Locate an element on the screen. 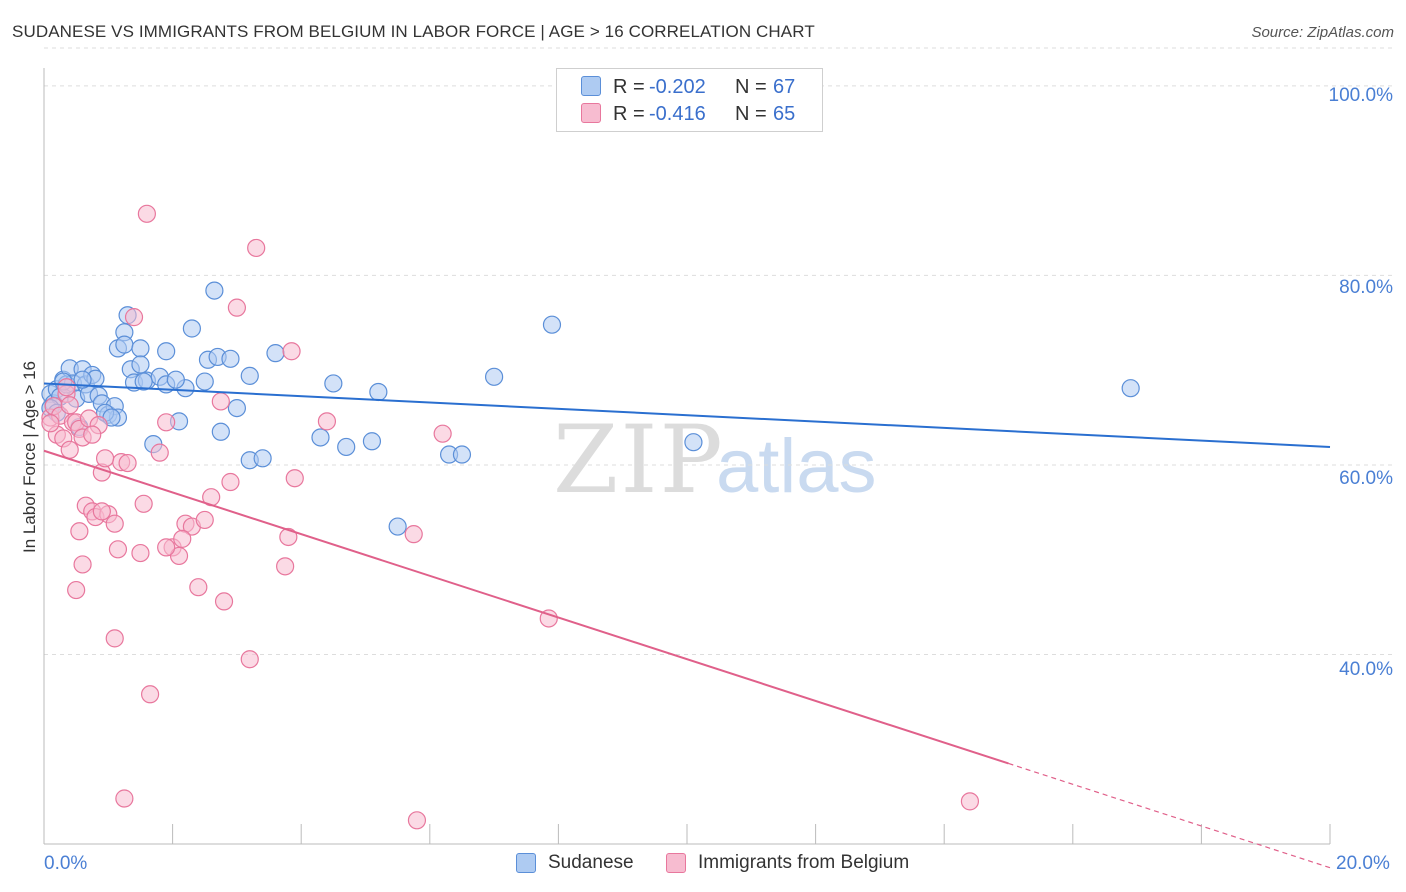  legend-label: Sudanese is located at coordinates (591, 862).